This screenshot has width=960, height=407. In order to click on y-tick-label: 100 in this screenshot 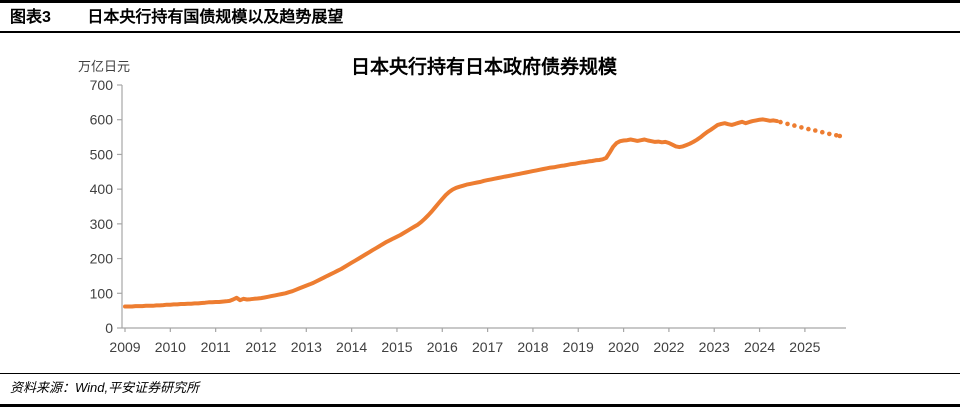, I will do `click(102, 293)`.